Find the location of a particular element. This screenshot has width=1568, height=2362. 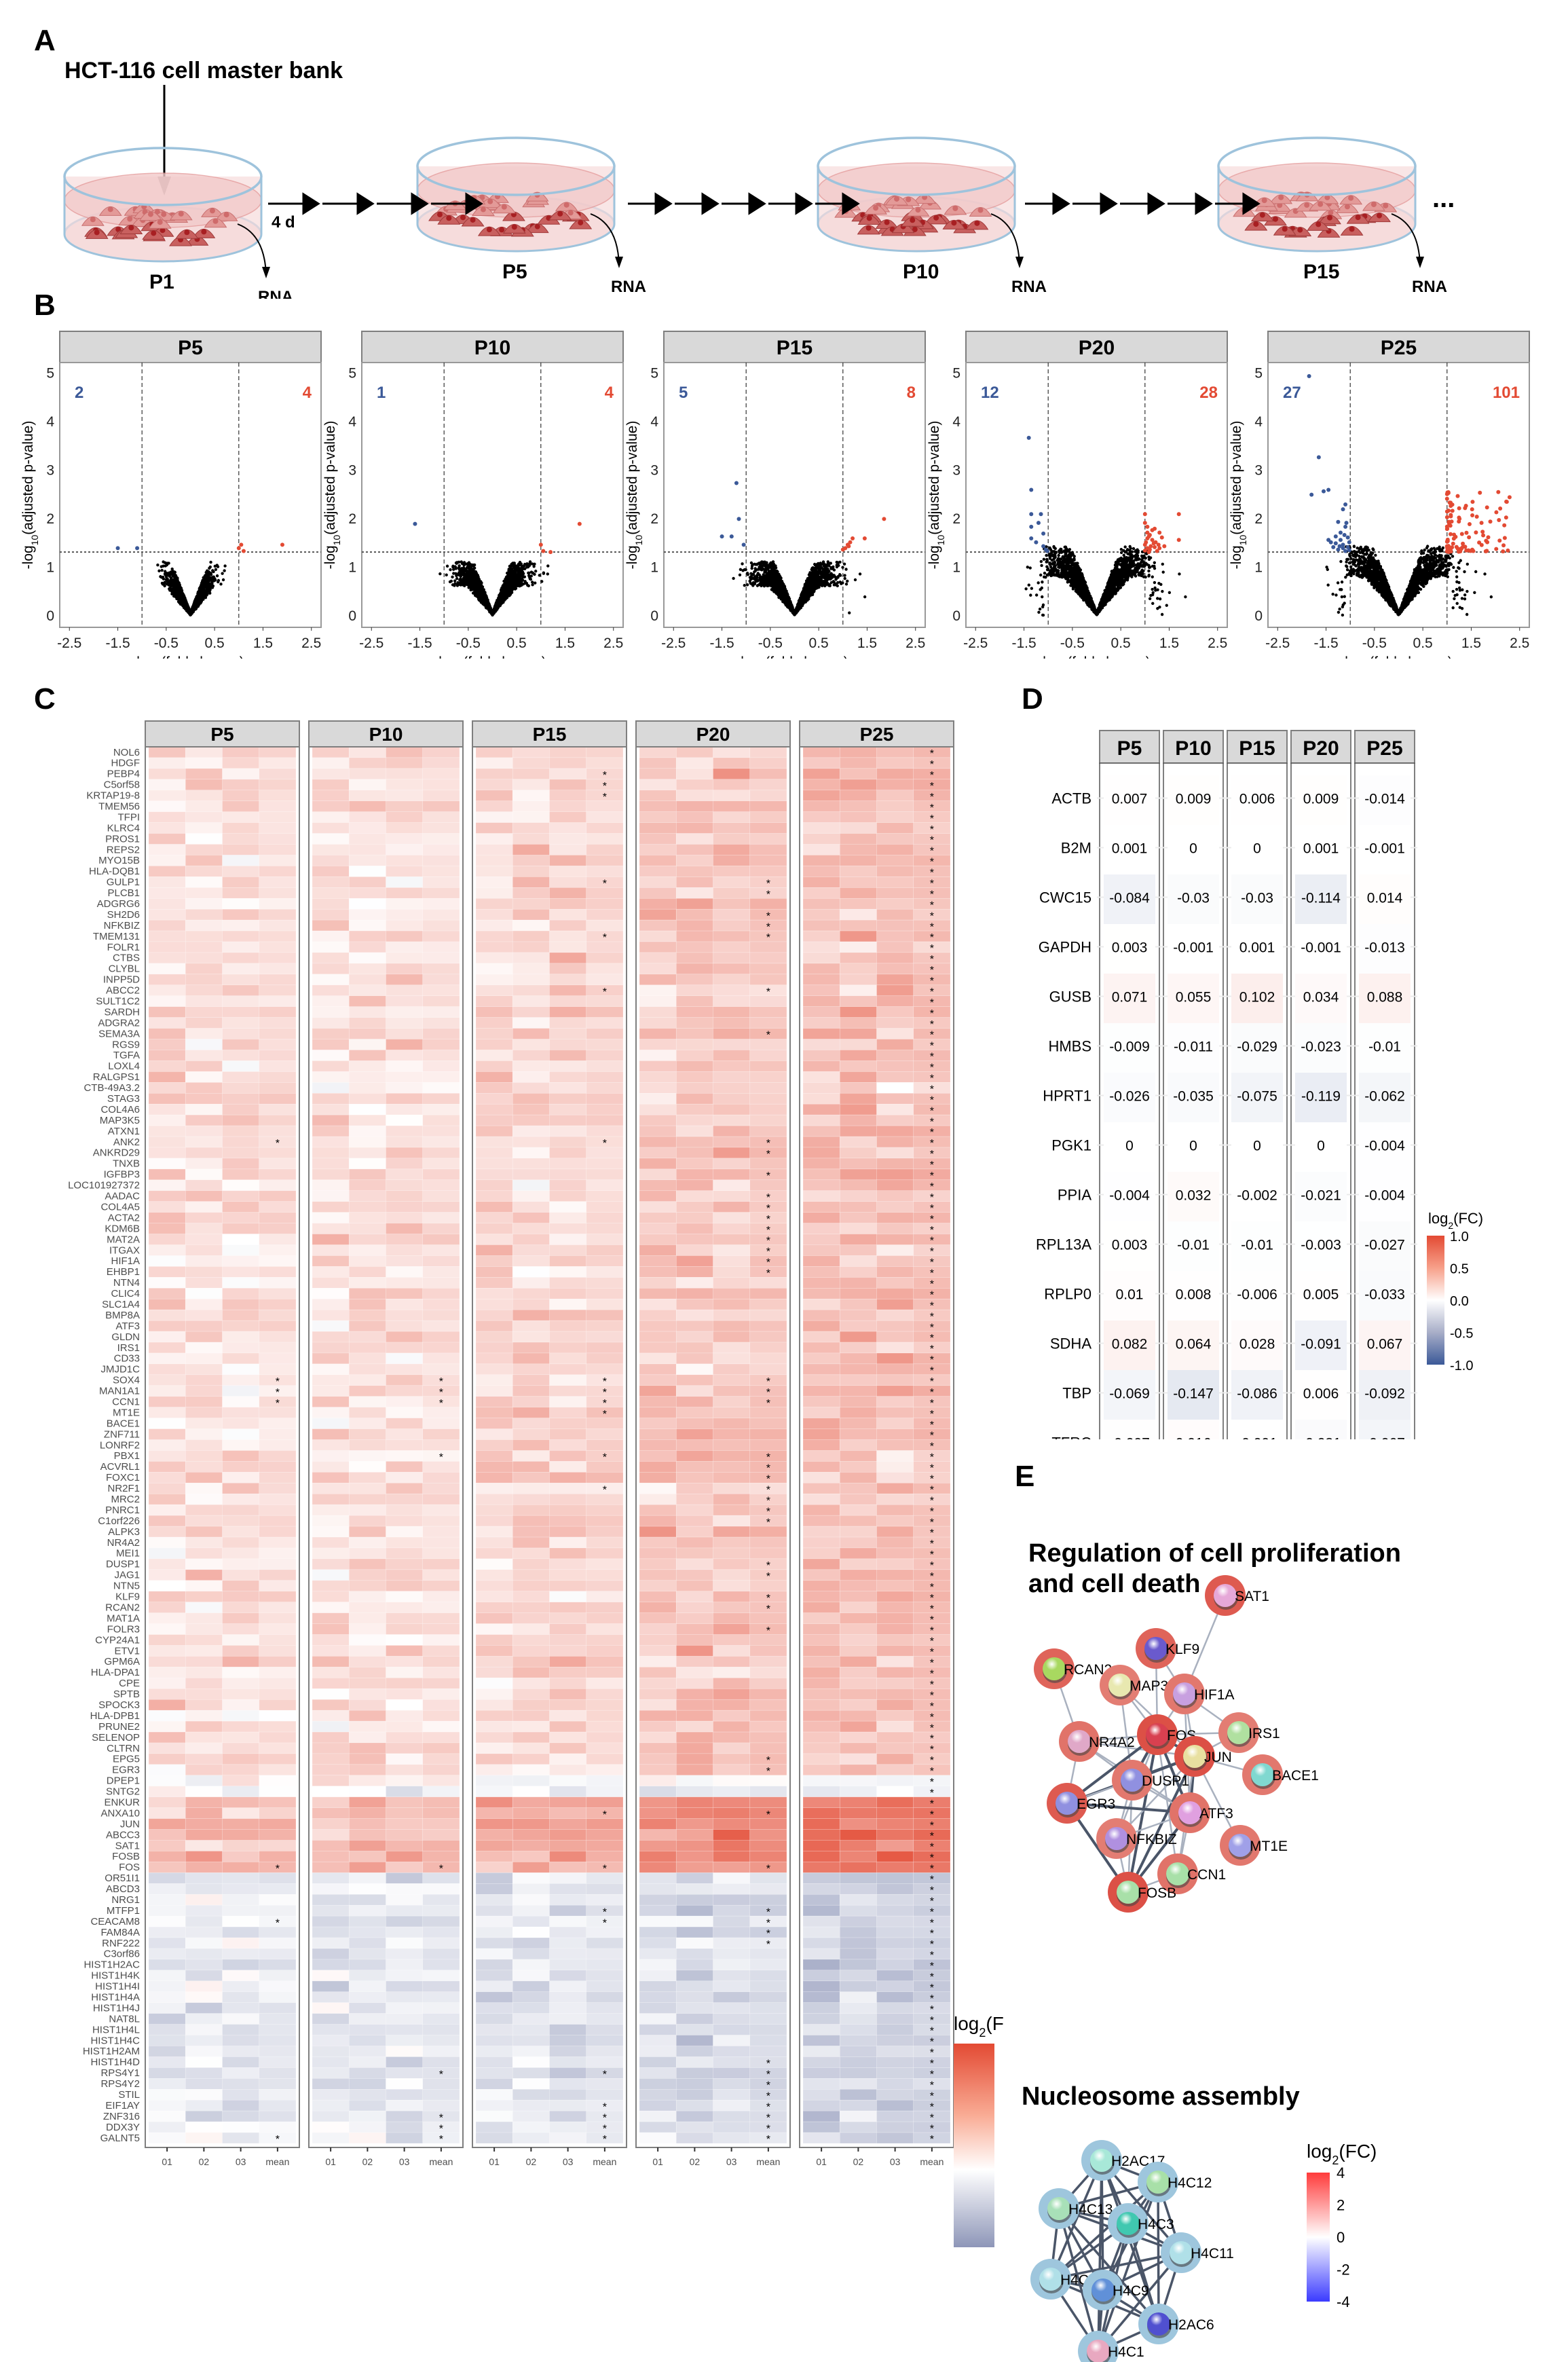

gene-label: CCN1 is located at coordinates (126, 1402).